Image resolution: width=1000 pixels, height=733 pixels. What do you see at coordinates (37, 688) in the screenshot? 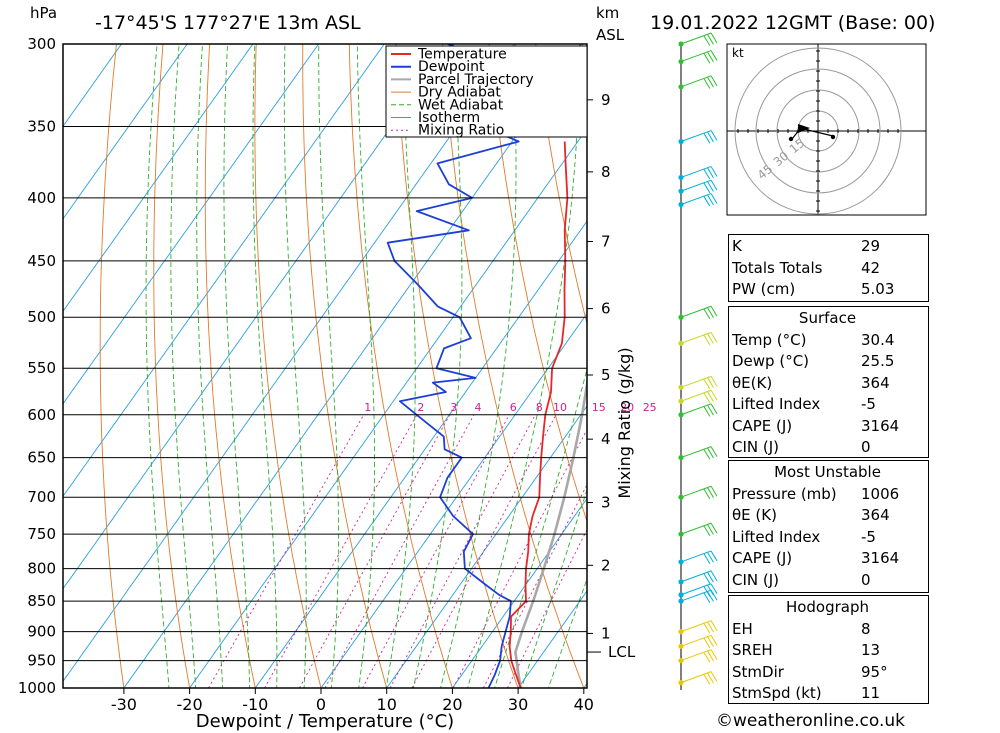
I see `pressure-tick-label: 1000` at bounding box center [37, 688].